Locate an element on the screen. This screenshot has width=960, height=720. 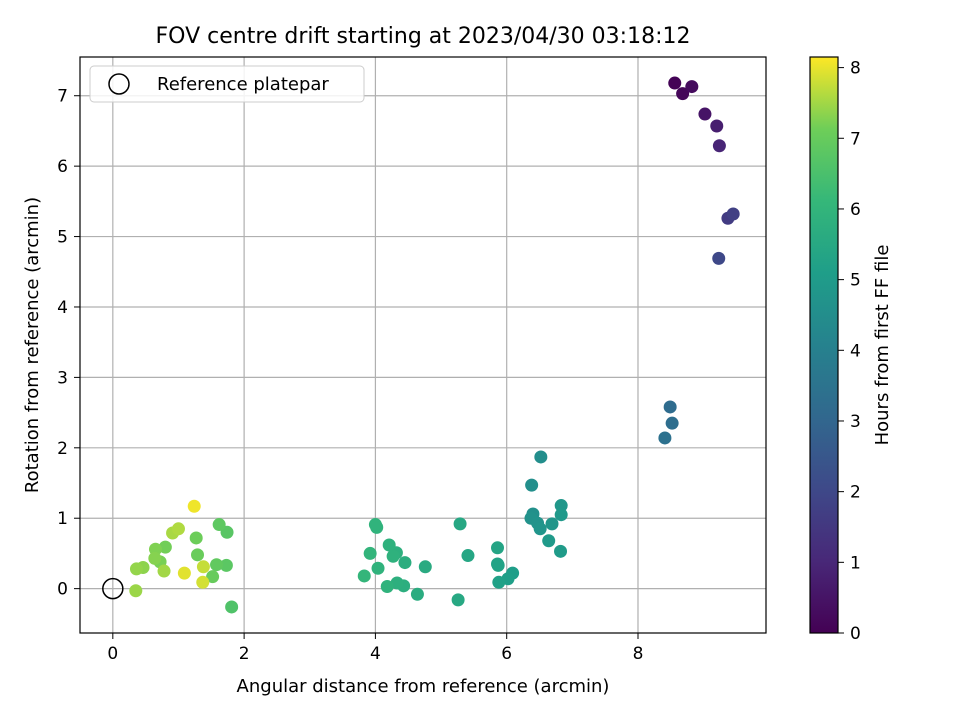
y-tick-label: 5 is located at coordinates (62, 238).